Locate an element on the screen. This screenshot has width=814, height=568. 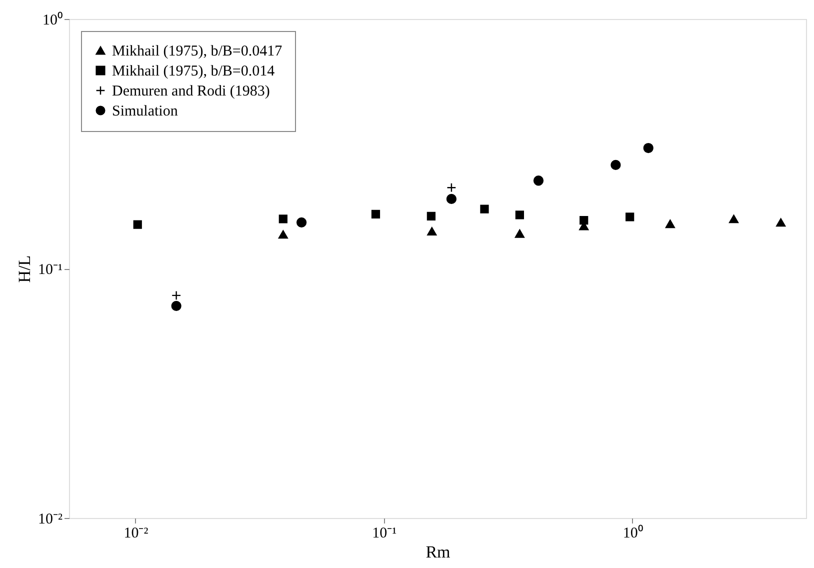
x-axis-title: Rm is located at coordinates (438, 552).